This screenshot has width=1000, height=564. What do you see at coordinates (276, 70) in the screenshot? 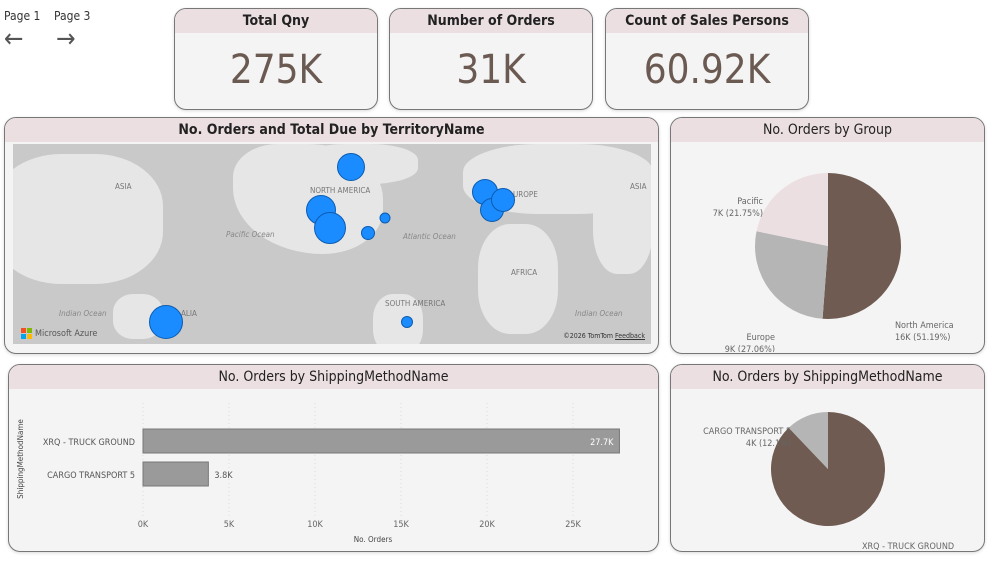
I see `kpi-value: 275K` at bounding box center [276, 70].